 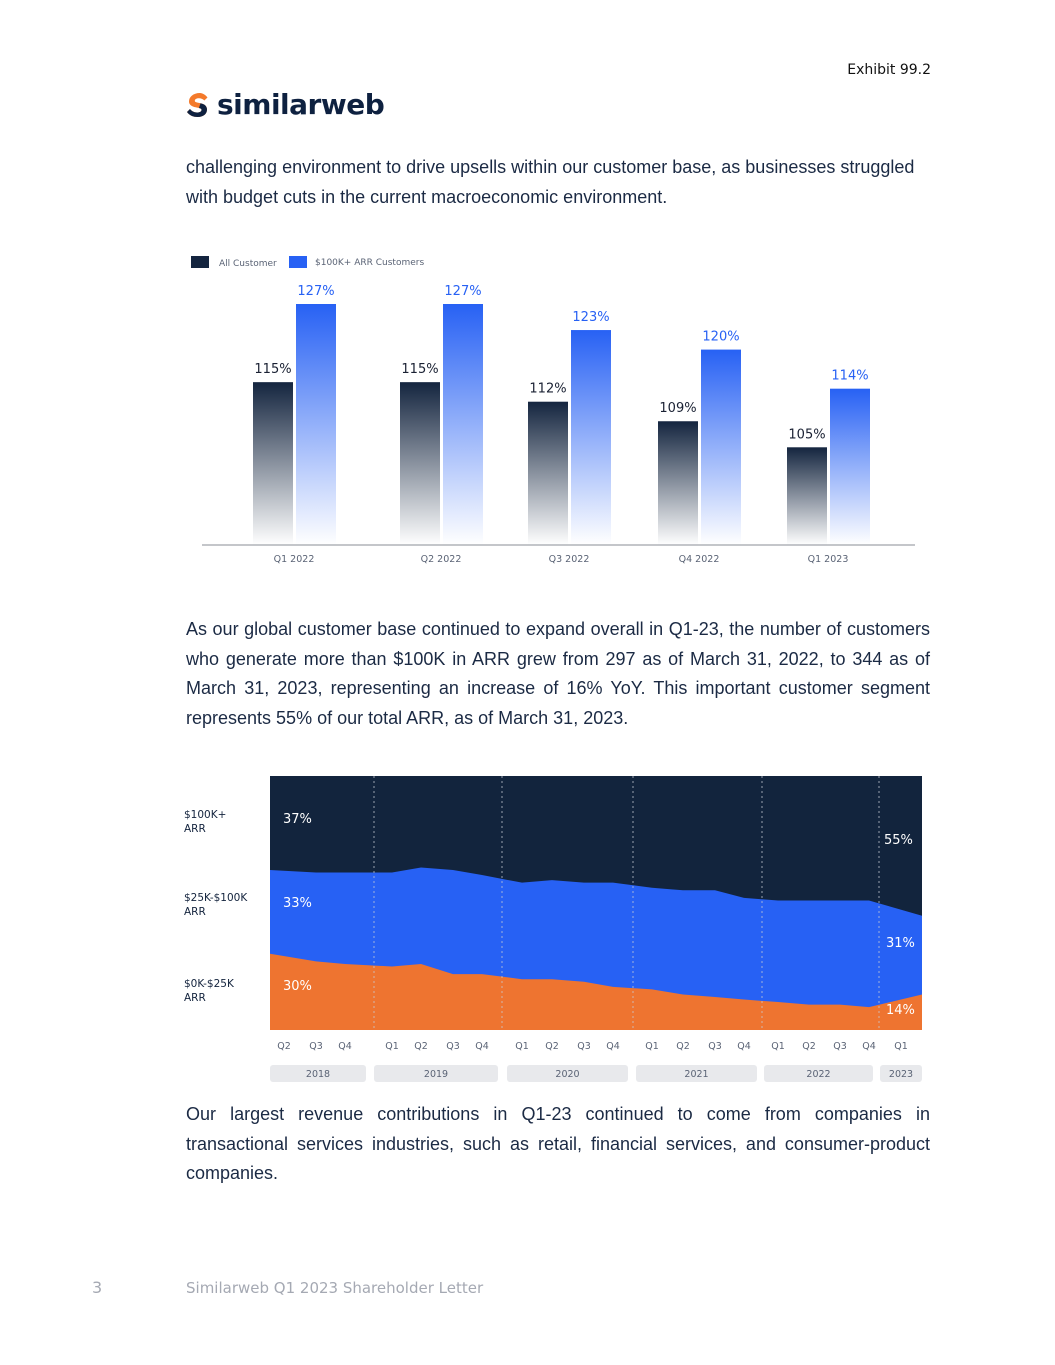 What do you see at coordinates (369, 263) in the screenshot?
I see `legend-label-100k-customers: $100K+ ARR Customers` at bounding box center [369, 263].